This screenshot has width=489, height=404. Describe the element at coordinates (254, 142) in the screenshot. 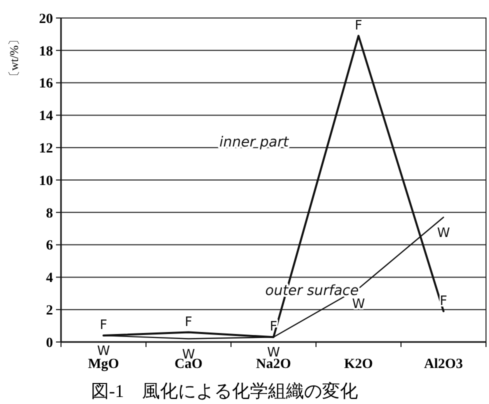

I see `text: inner part` at that location.